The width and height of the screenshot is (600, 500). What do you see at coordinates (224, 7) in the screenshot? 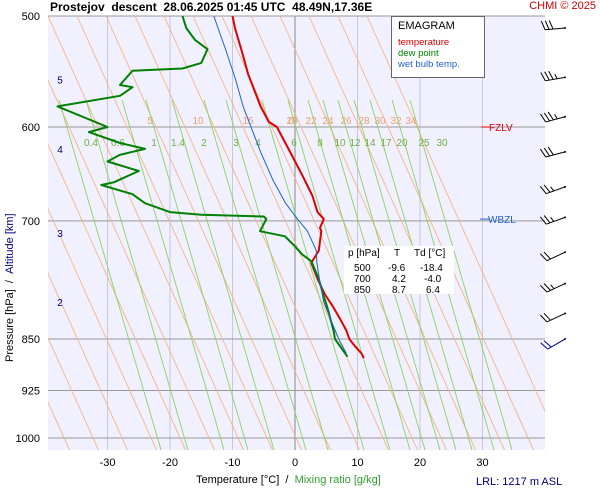
I see `sounding-datetime: 28.06.2025 01:45 UTC` at bounding box center [224, 7].